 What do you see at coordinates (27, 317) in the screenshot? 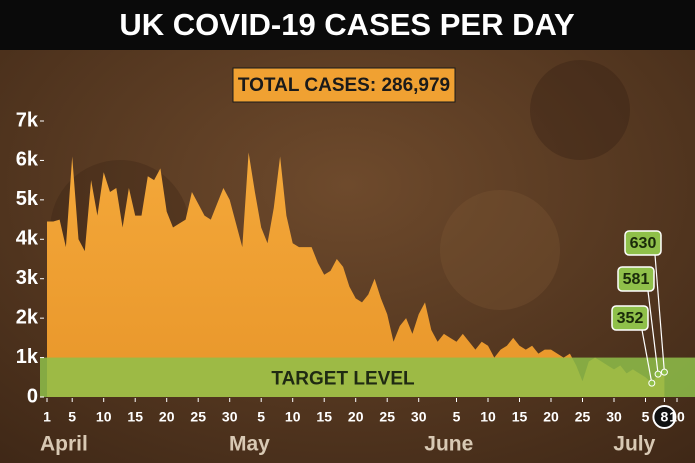
I see `y-tick-label: 2k` at bounding box center [27, 317].